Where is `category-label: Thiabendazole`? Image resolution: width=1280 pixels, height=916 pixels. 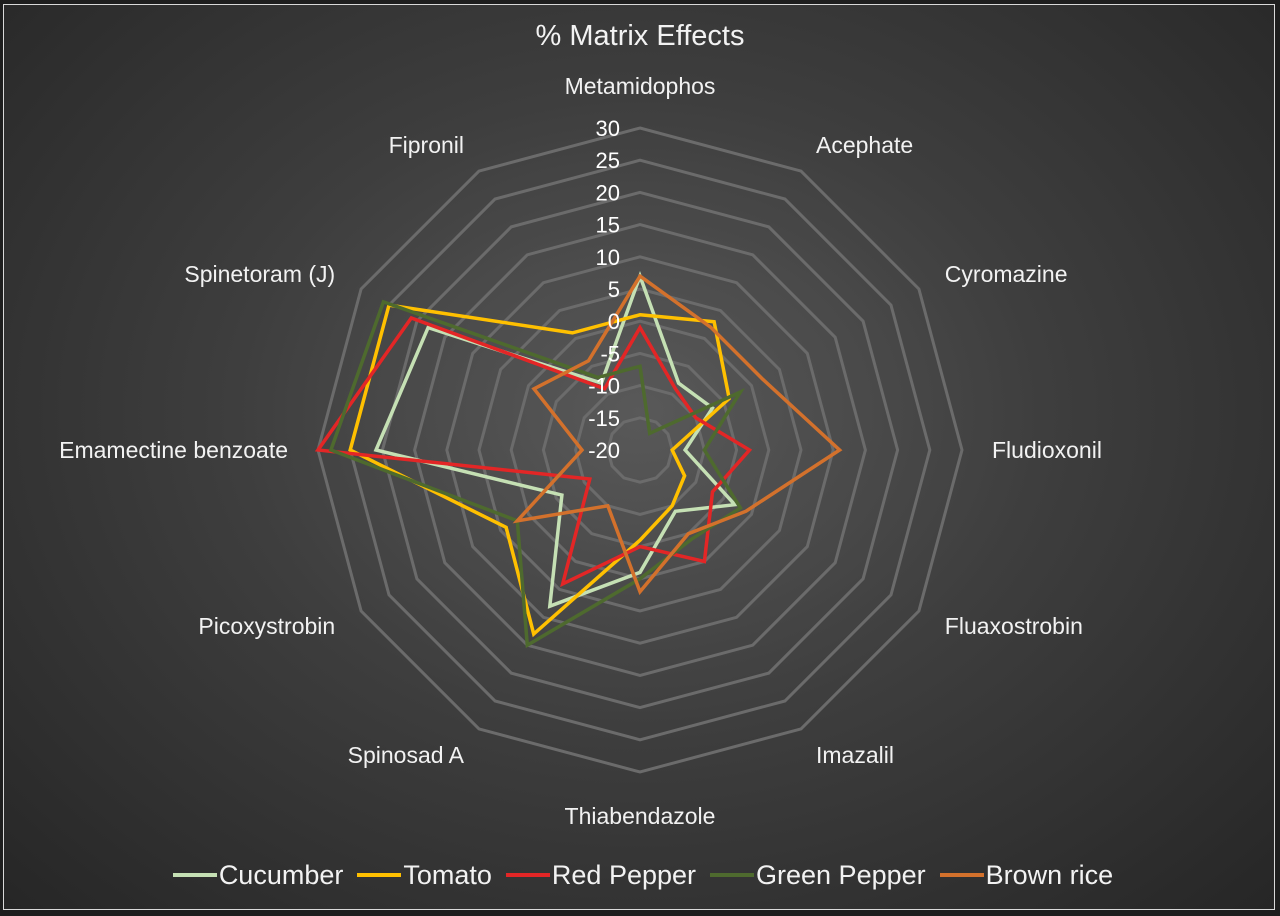 category-label: Thiabendazole is located at coordinates (640, 816).